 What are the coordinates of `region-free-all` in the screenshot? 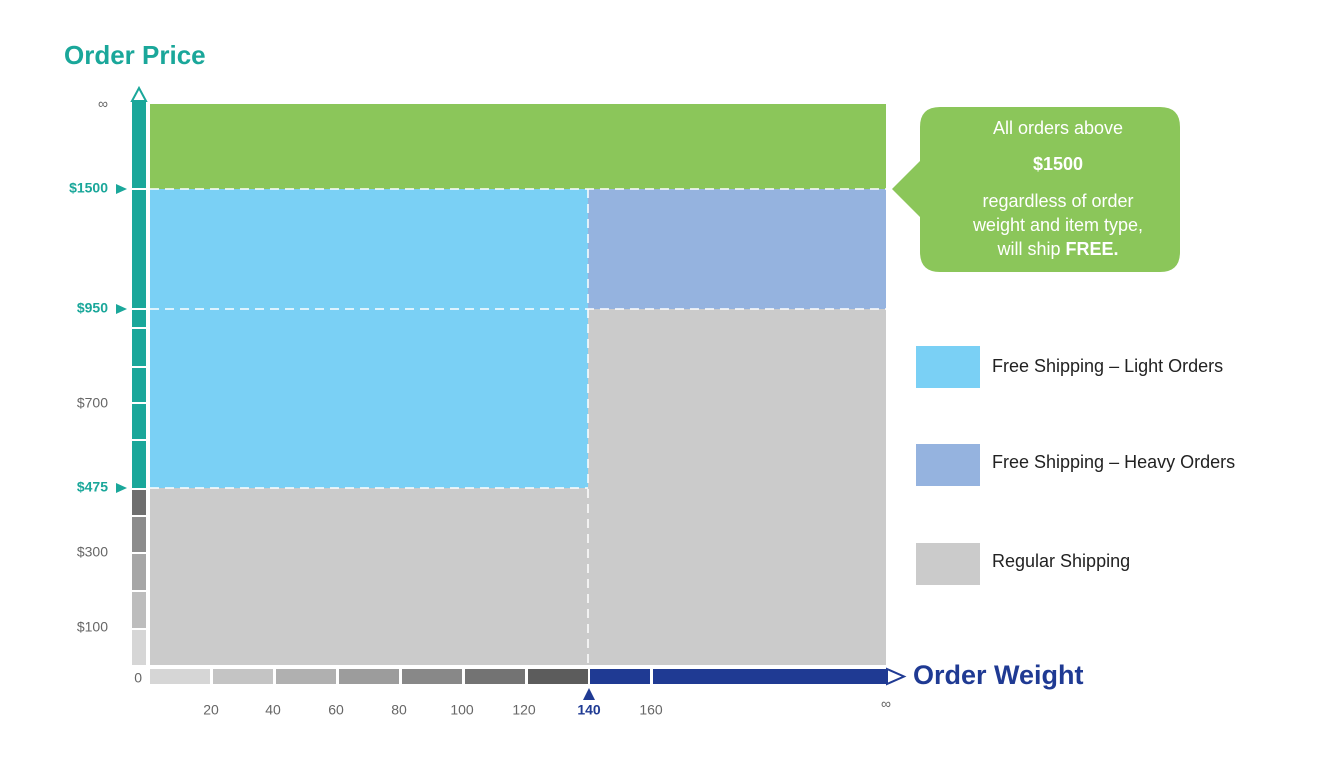 It's located at (518, 146).